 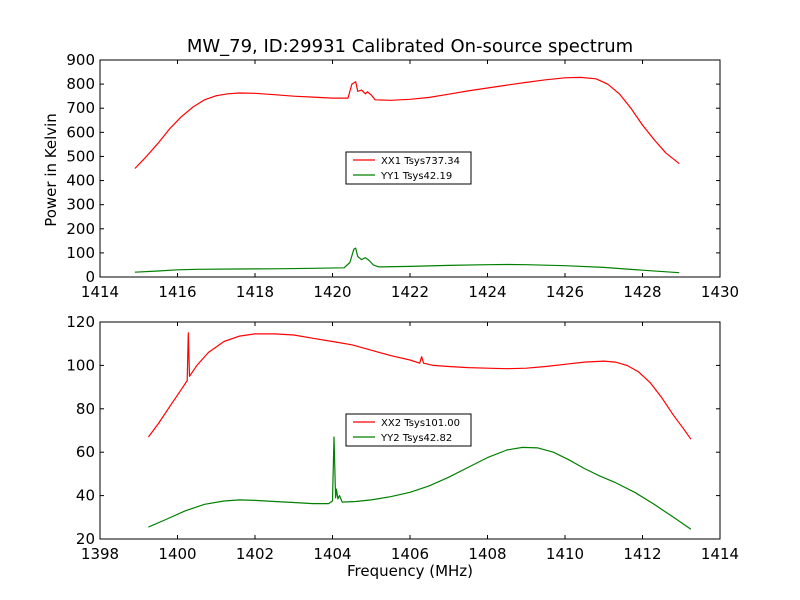 I want to click on top-x-tick-label: 1424, so click(x=487, y=292).